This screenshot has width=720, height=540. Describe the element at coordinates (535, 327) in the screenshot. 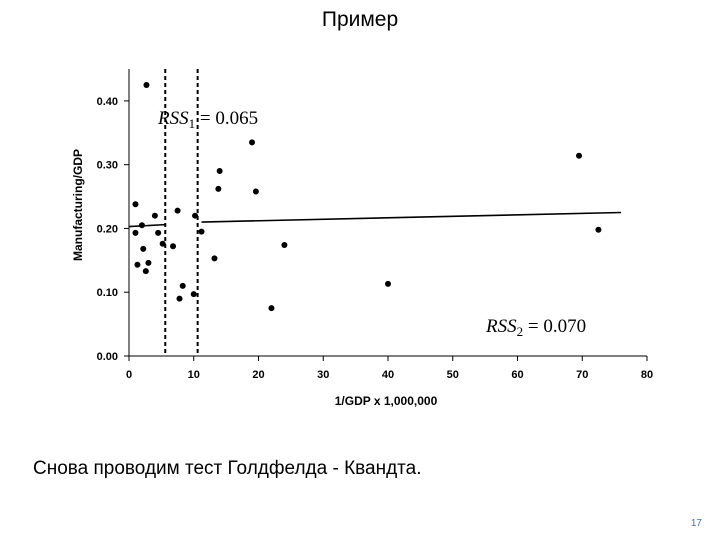

I see `rss-annotation: RSS2 = 0.070` at that location.